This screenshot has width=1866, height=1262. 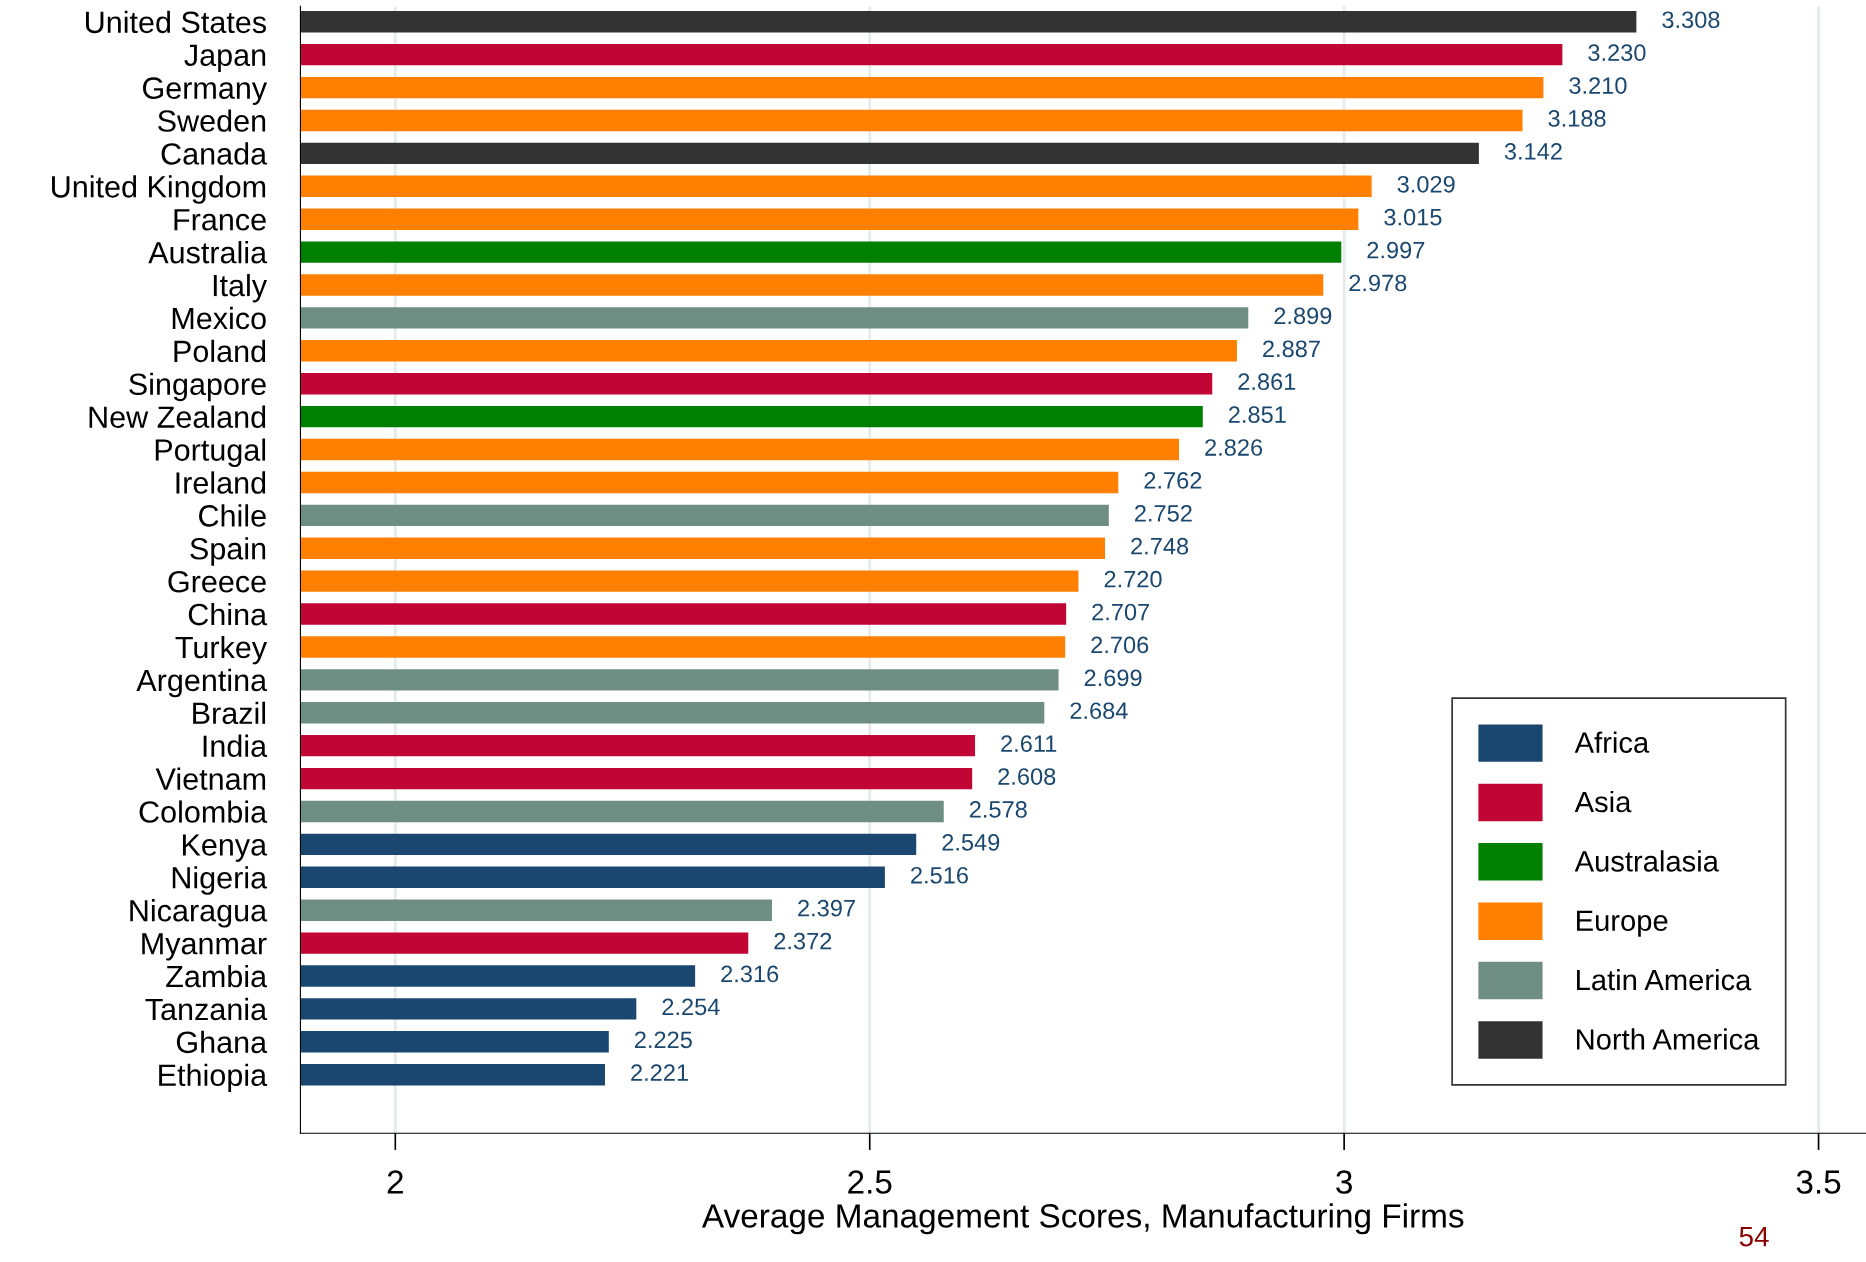 I want to click on text: 54, so click(x=1754, y=1237).